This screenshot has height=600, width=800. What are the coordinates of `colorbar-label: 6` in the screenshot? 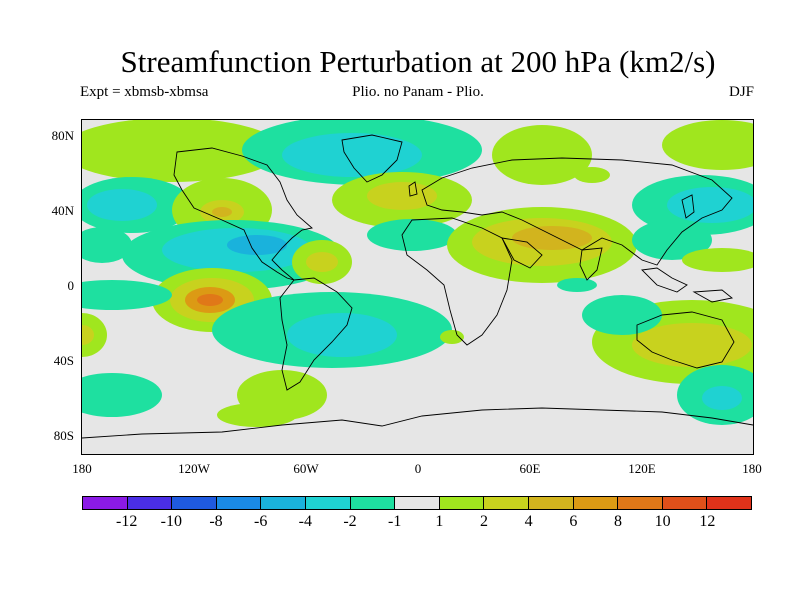 It's located at (573, 521).